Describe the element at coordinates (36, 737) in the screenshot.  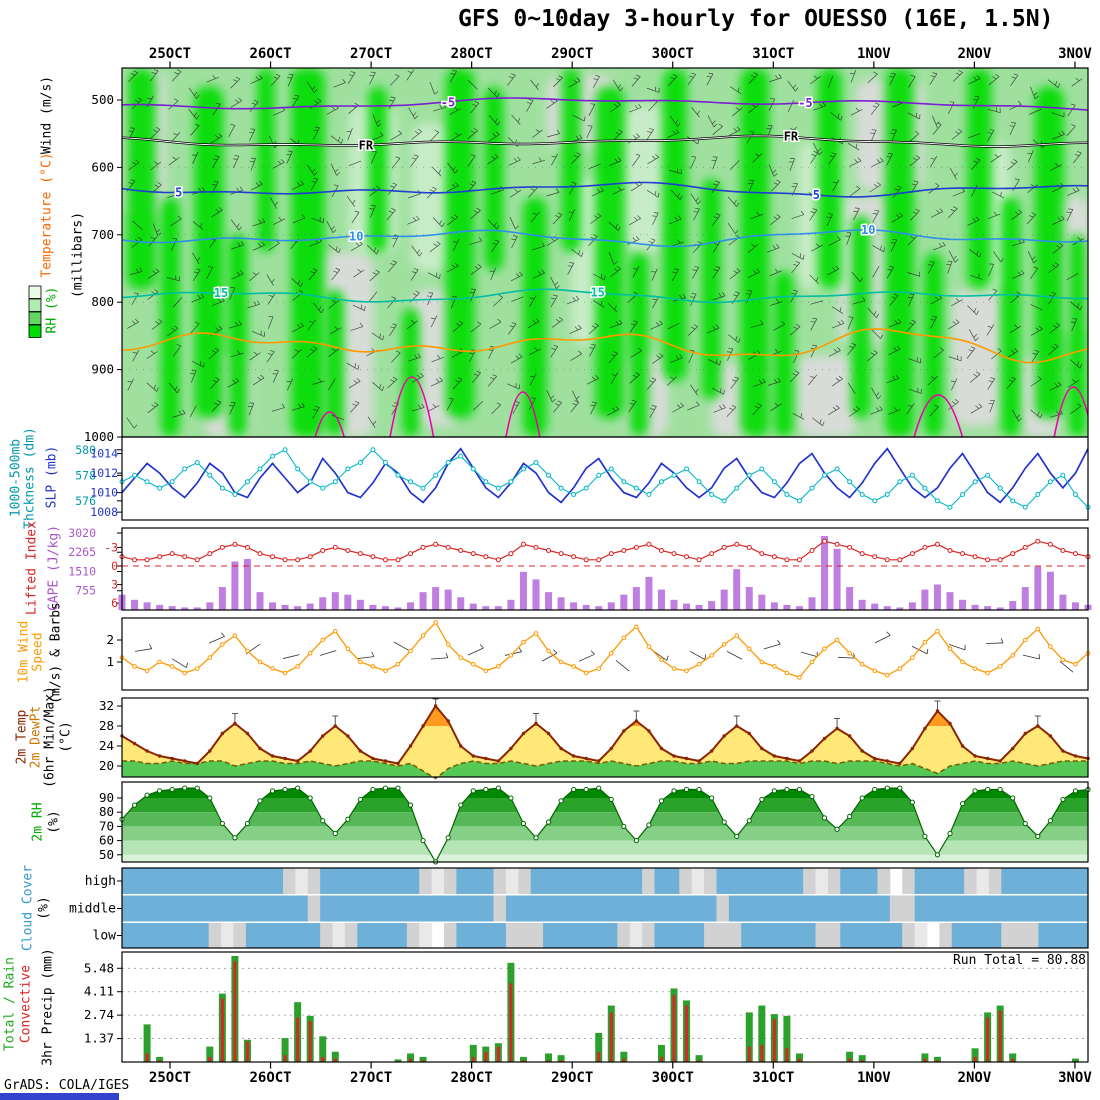
I see `axis-label-2m-dewpt: 2m DewPt` at that location.